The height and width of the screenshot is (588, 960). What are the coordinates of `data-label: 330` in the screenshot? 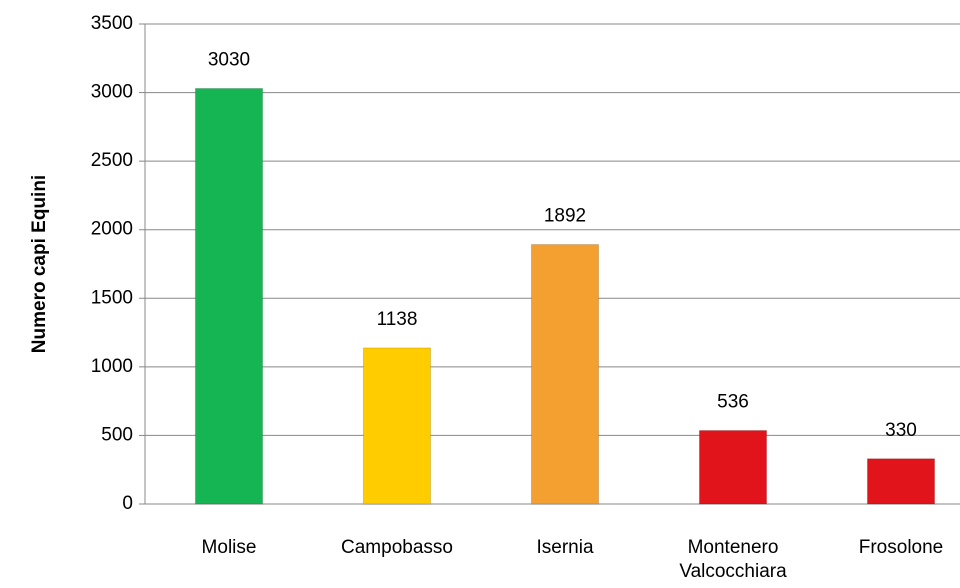 It's located at (901, 430).